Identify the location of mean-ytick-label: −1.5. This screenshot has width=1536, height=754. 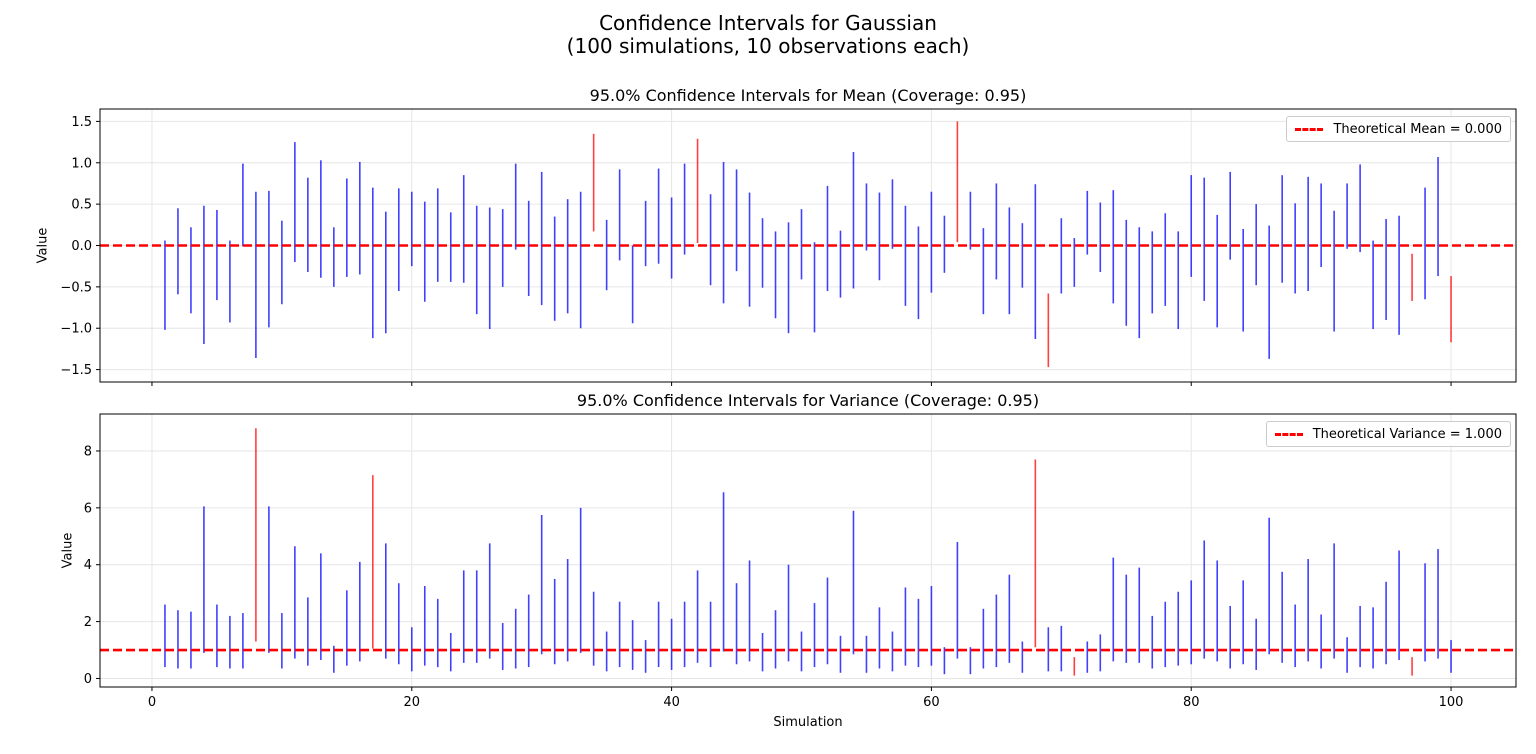
(76, 370).